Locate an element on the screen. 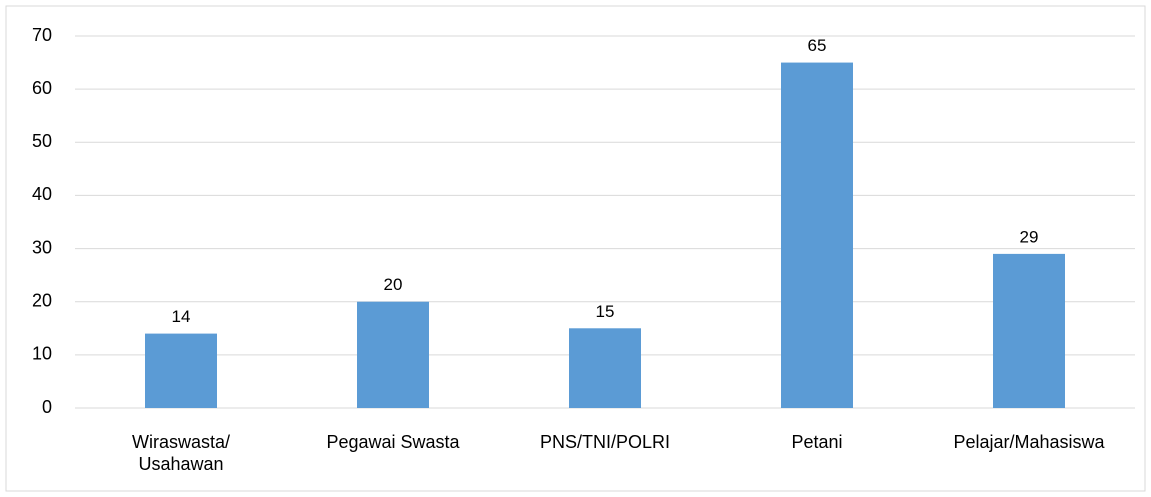 Image resolution: width=1151 pixels, height=497 pixels. data-label: 15 is located at coordinates (605, 311).